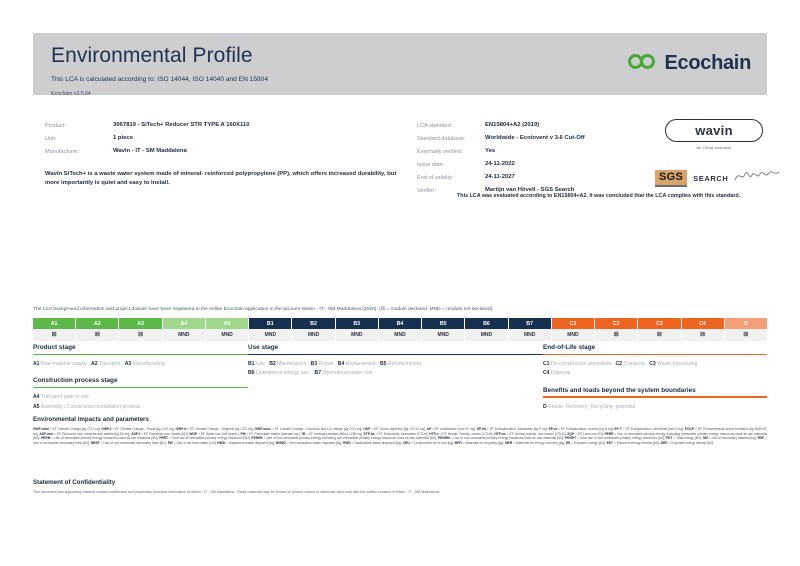  What do you see at coordinates (757, 178) in the screenshot?
I see `verifier-signature-icon` at bounding box center [757, 178].